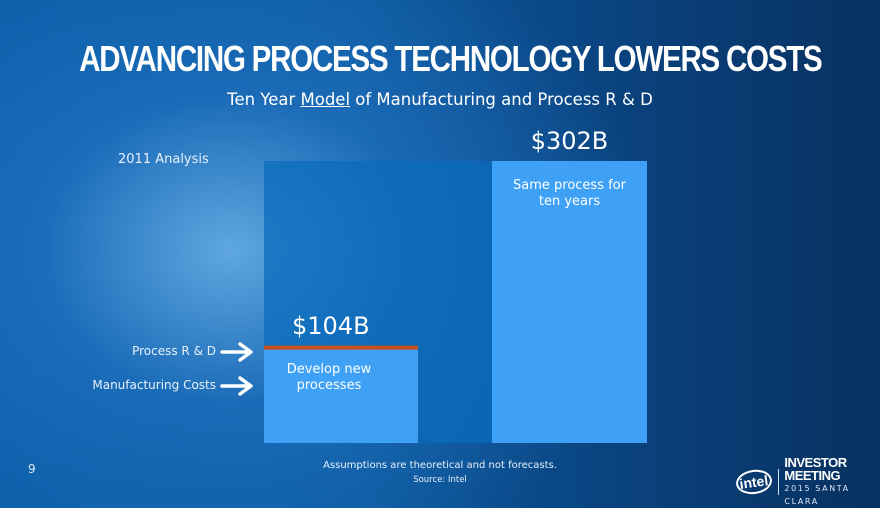  Describe the element at coordinates (569, 201) in the screenshot. I see `bar-note-line: ten years` at that location.